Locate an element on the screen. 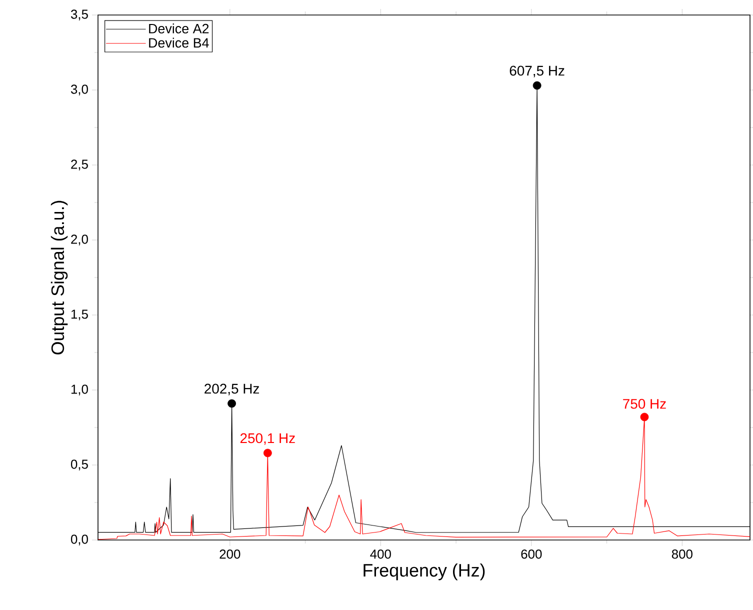 This screenshot has width=753, height=610. y-tick-label: 2,0 is located at coordinates (79, 240).